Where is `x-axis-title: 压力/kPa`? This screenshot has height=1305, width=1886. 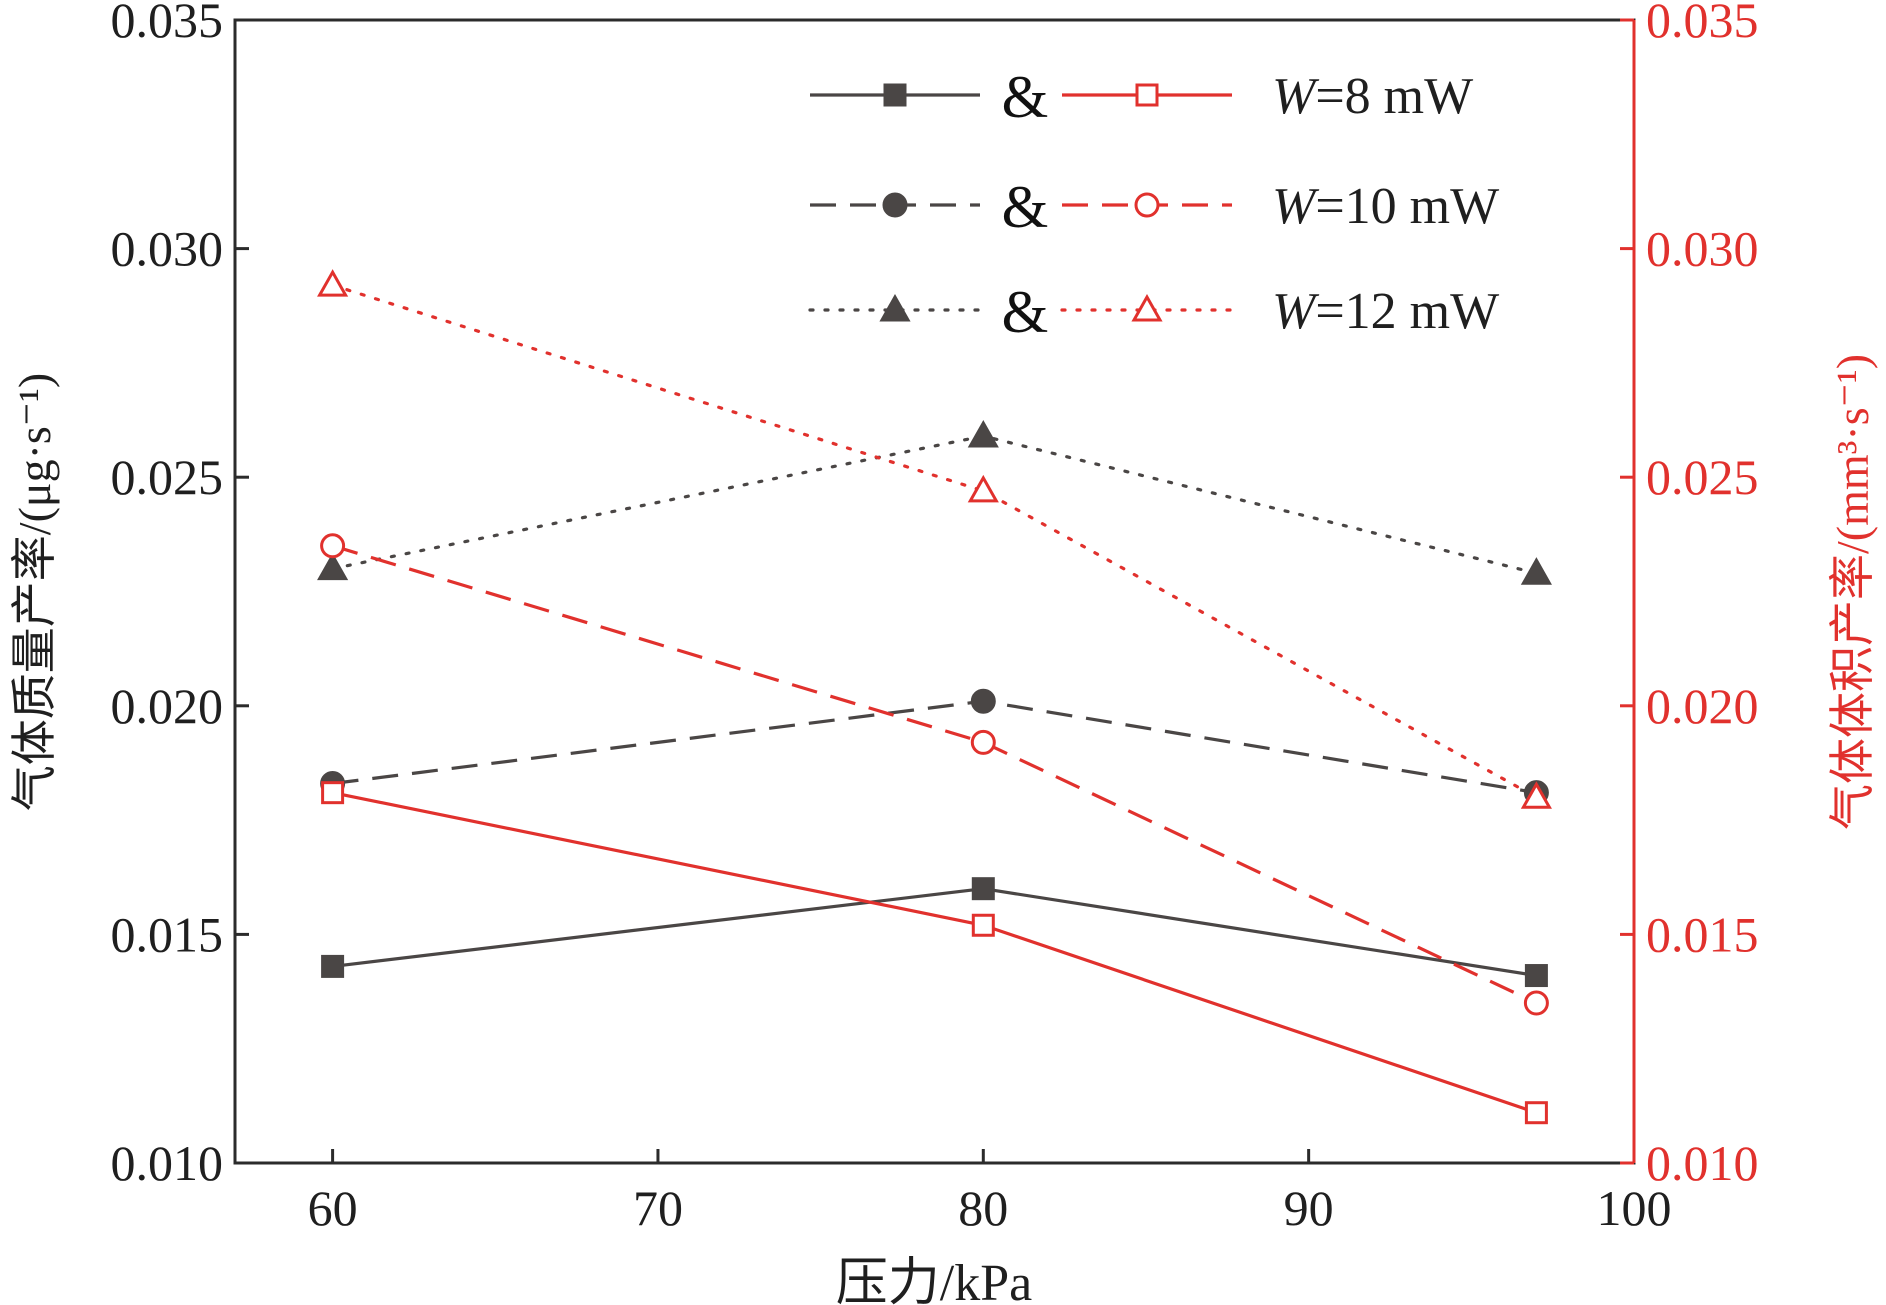 x-axis-title: 压力/kPa is located at coordinates (934, 1280).